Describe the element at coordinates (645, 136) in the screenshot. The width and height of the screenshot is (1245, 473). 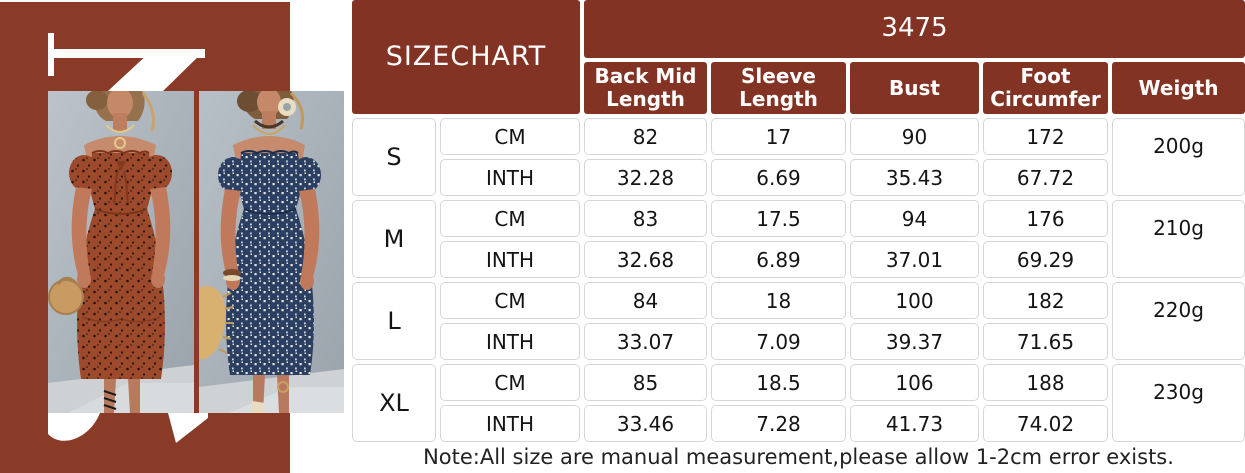
I see `value-cell: 82` at that location.